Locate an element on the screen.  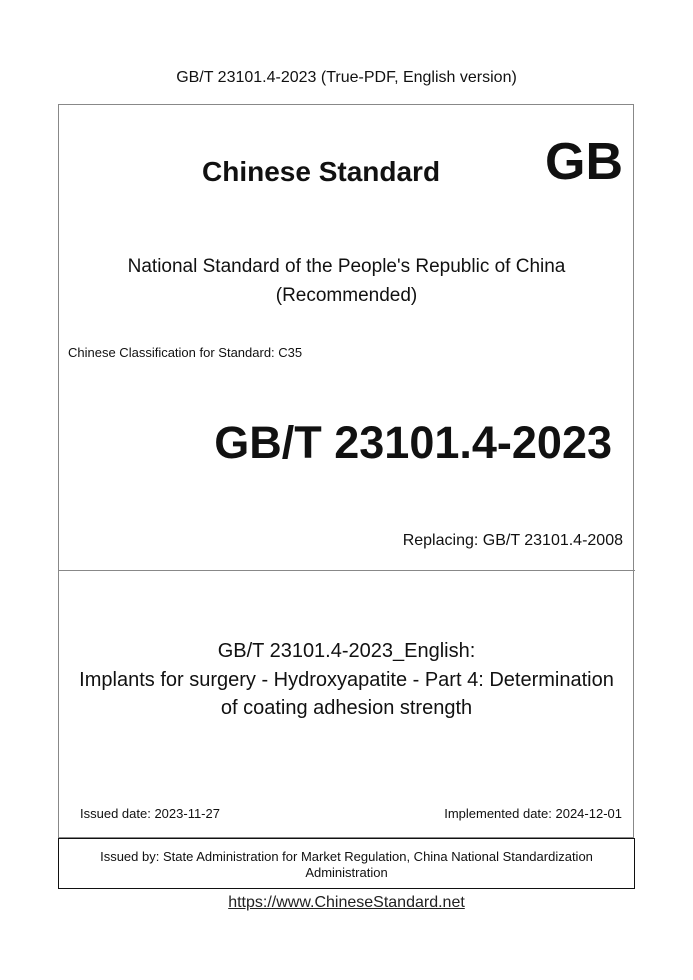
replacing-standard: Replacing: GB/T 23101.4-2008 is located at coordinates (512, 540).